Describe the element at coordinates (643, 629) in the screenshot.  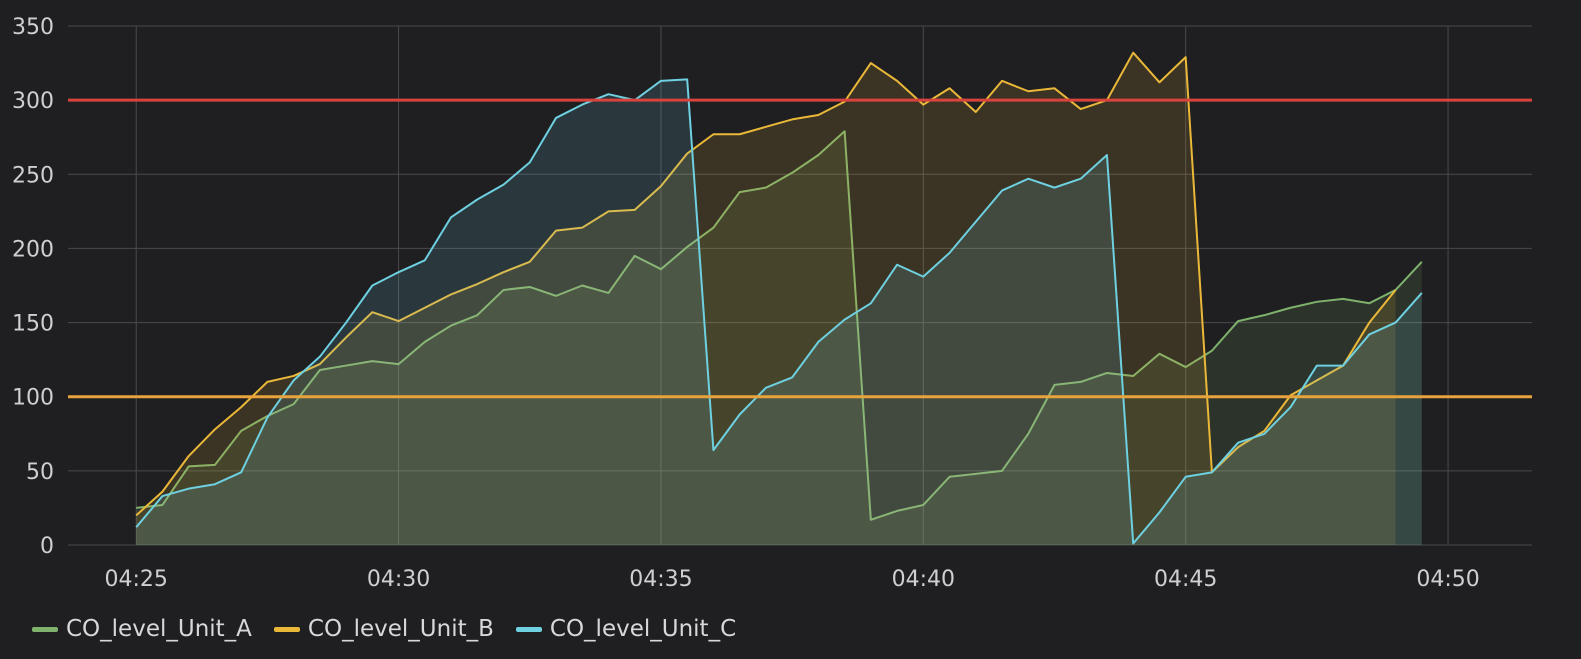
I see `legend-label-co-level-unit-c: CO_level_Unit_C` at that location.